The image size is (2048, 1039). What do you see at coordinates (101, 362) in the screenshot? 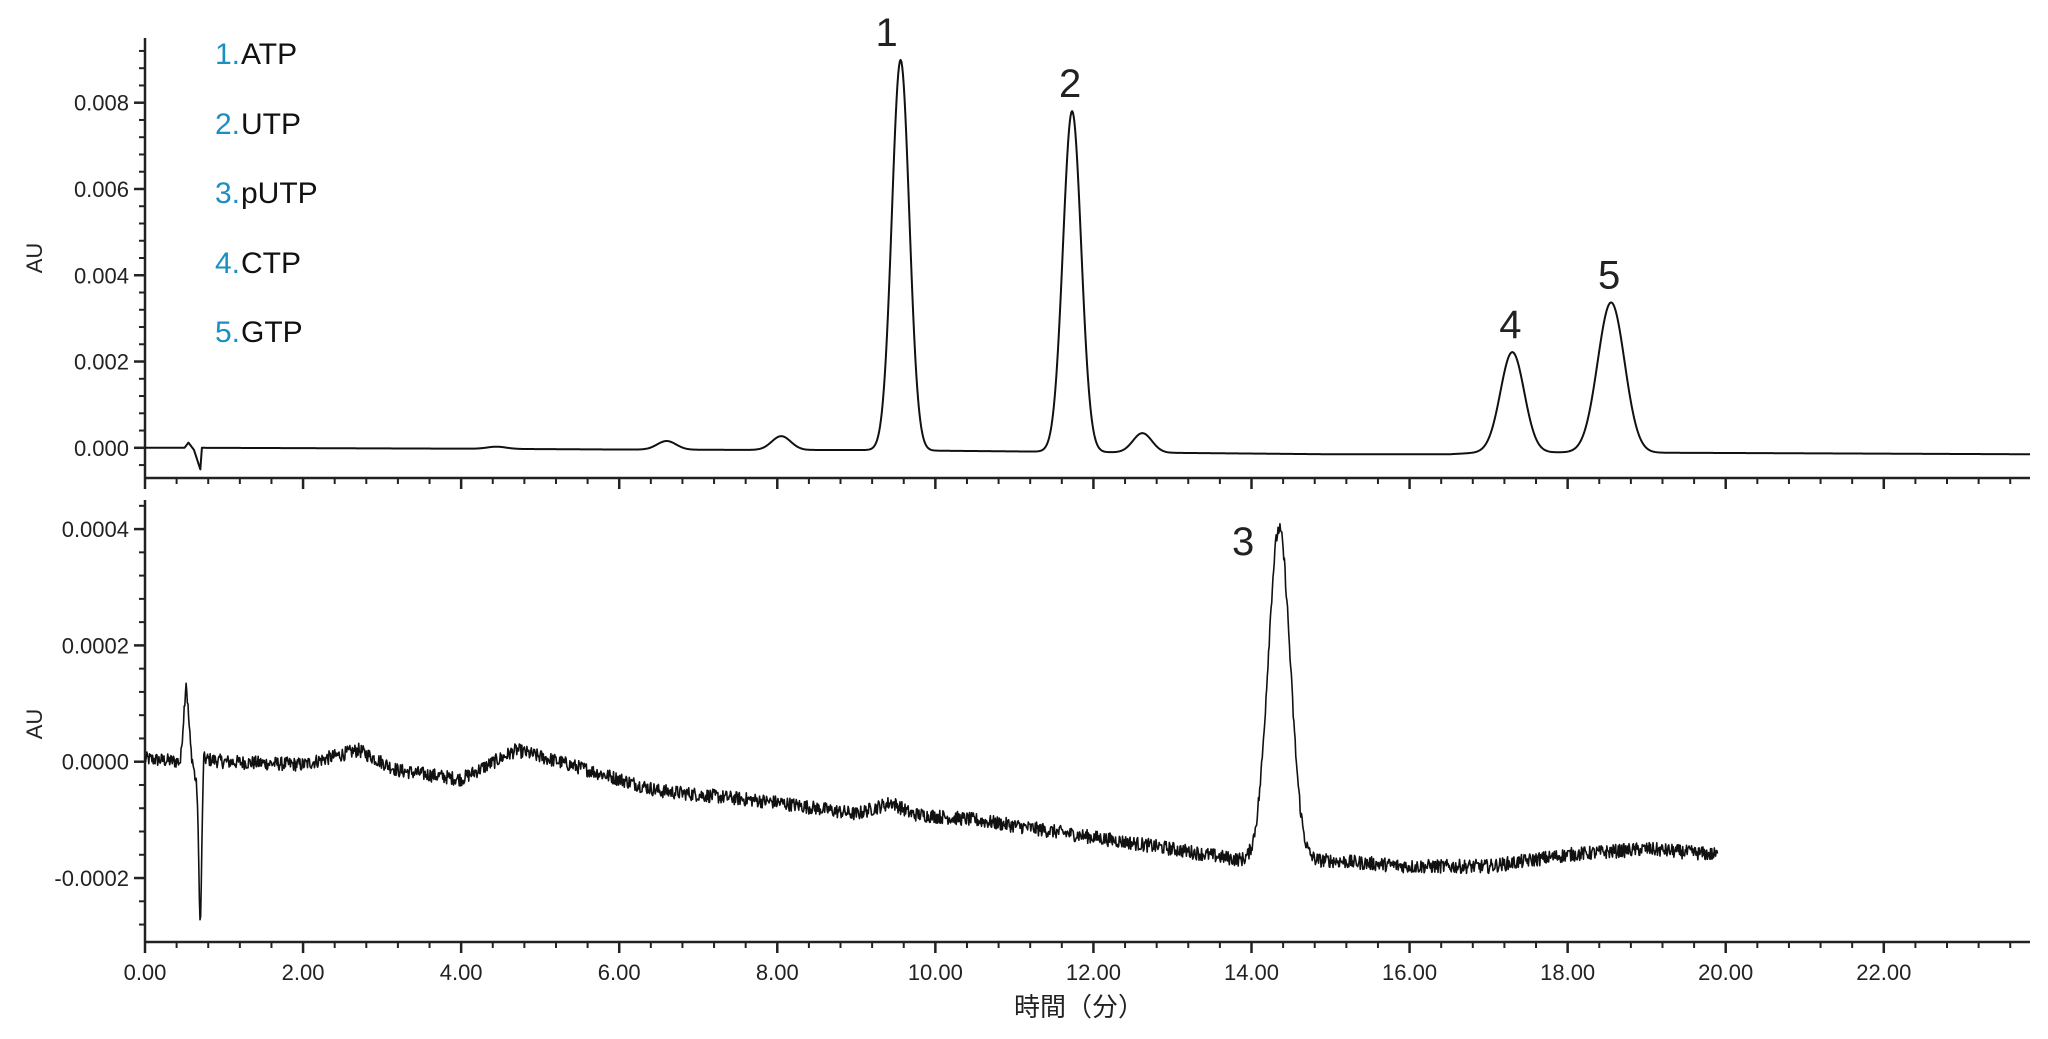
I see `y-tick-label: 0.002` at bounding box center [101, 362].